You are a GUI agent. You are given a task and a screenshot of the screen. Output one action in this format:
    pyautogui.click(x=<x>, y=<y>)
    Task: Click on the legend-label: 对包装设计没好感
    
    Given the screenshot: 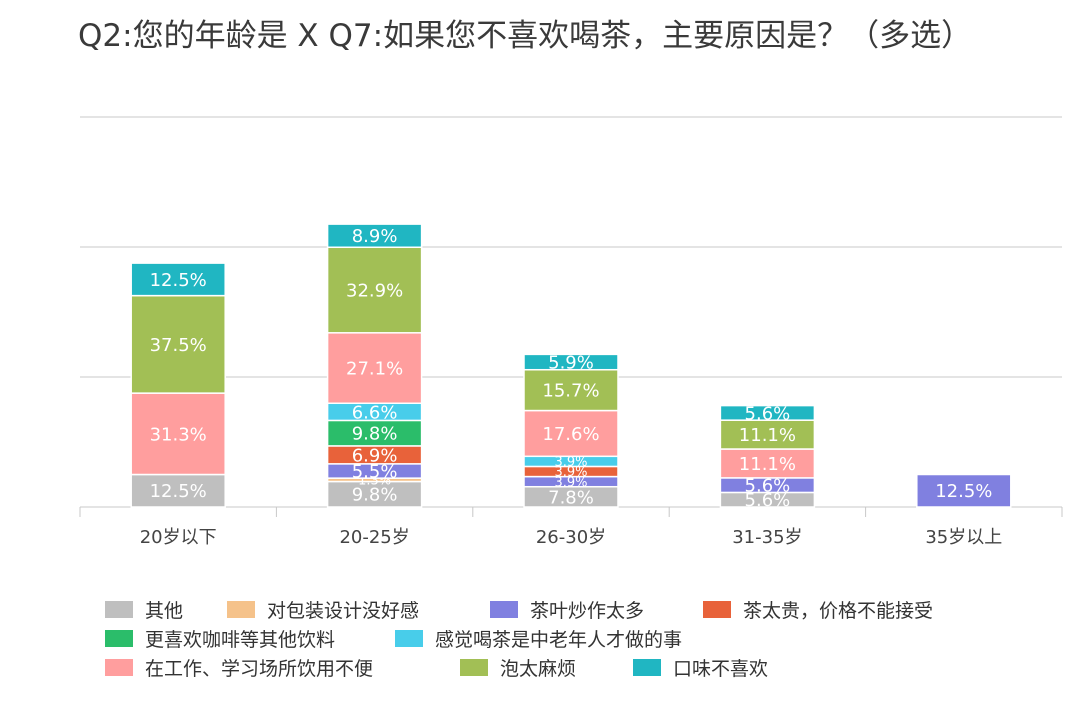 What is the action you would take?
    pyautogui.click(x=343, y=610)
    